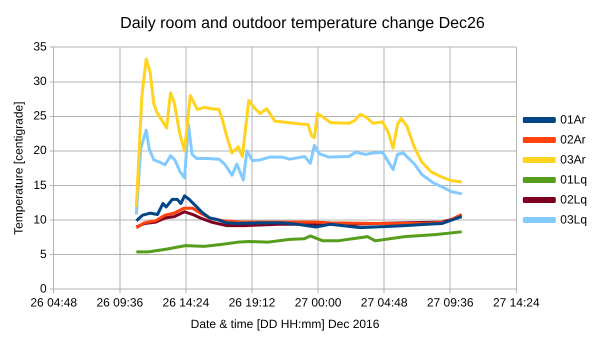 The image size is (605, 340). What do you see at coordinates (40, 115) in the screenshot?
I see `y-tick-label: 25` at bounding box center [40, 115].